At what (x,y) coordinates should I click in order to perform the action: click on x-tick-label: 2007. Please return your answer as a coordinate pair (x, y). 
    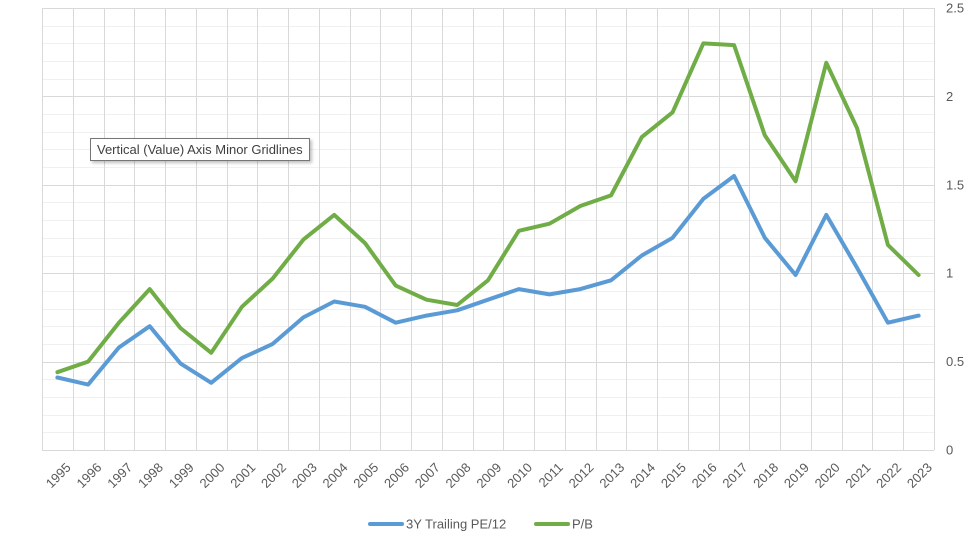
    Looking at the image, I should click on (427, 475).